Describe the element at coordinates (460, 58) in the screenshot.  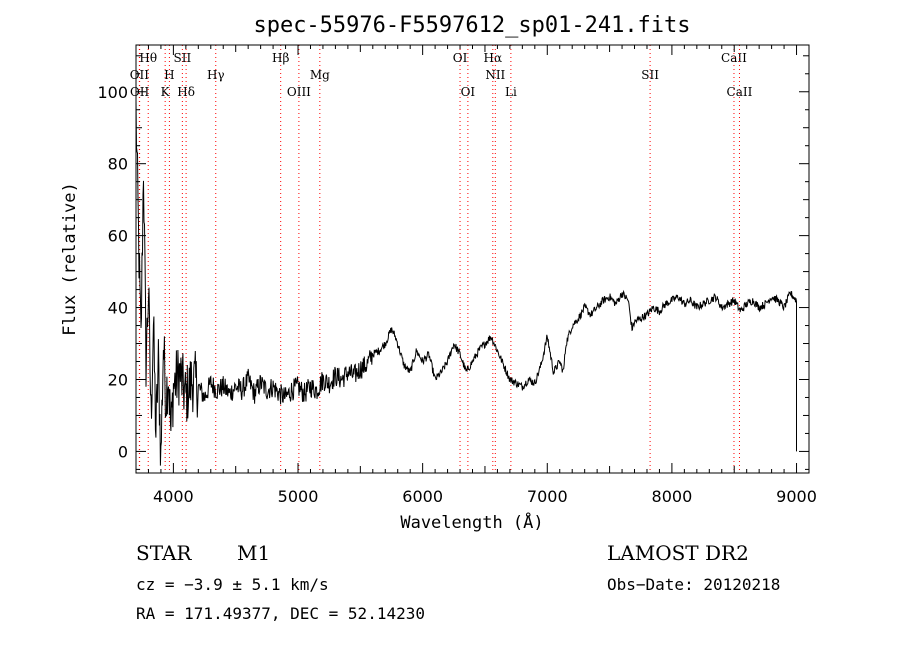
I see `line-marker-label-11: OI` at that location.